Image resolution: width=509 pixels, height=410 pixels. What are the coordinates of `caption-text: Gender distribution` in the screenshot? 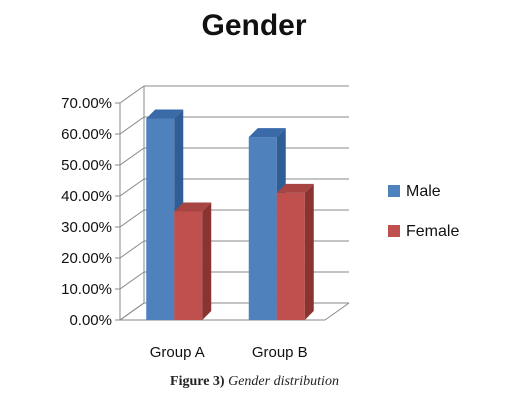 It's located at (283, 381).